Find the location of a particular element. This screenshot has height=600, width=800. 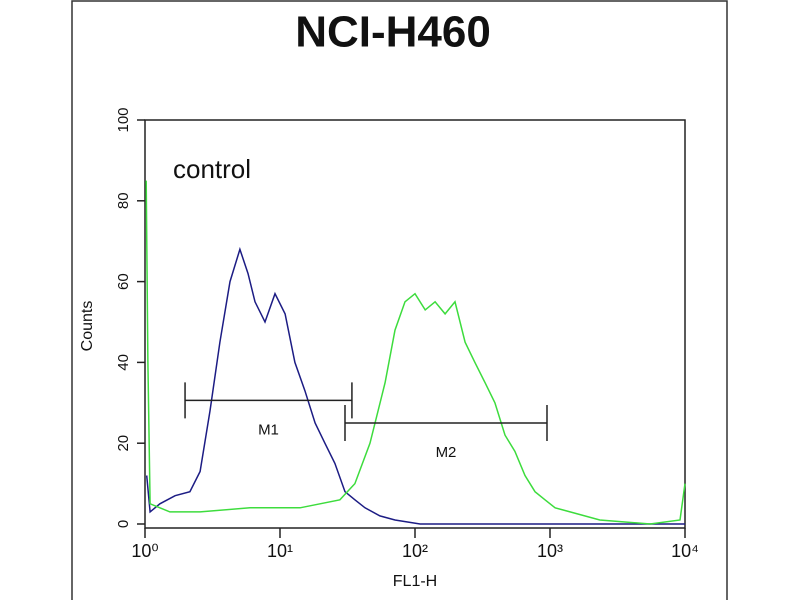

y-tick-label: 60 is located at coordinates (123, 281).